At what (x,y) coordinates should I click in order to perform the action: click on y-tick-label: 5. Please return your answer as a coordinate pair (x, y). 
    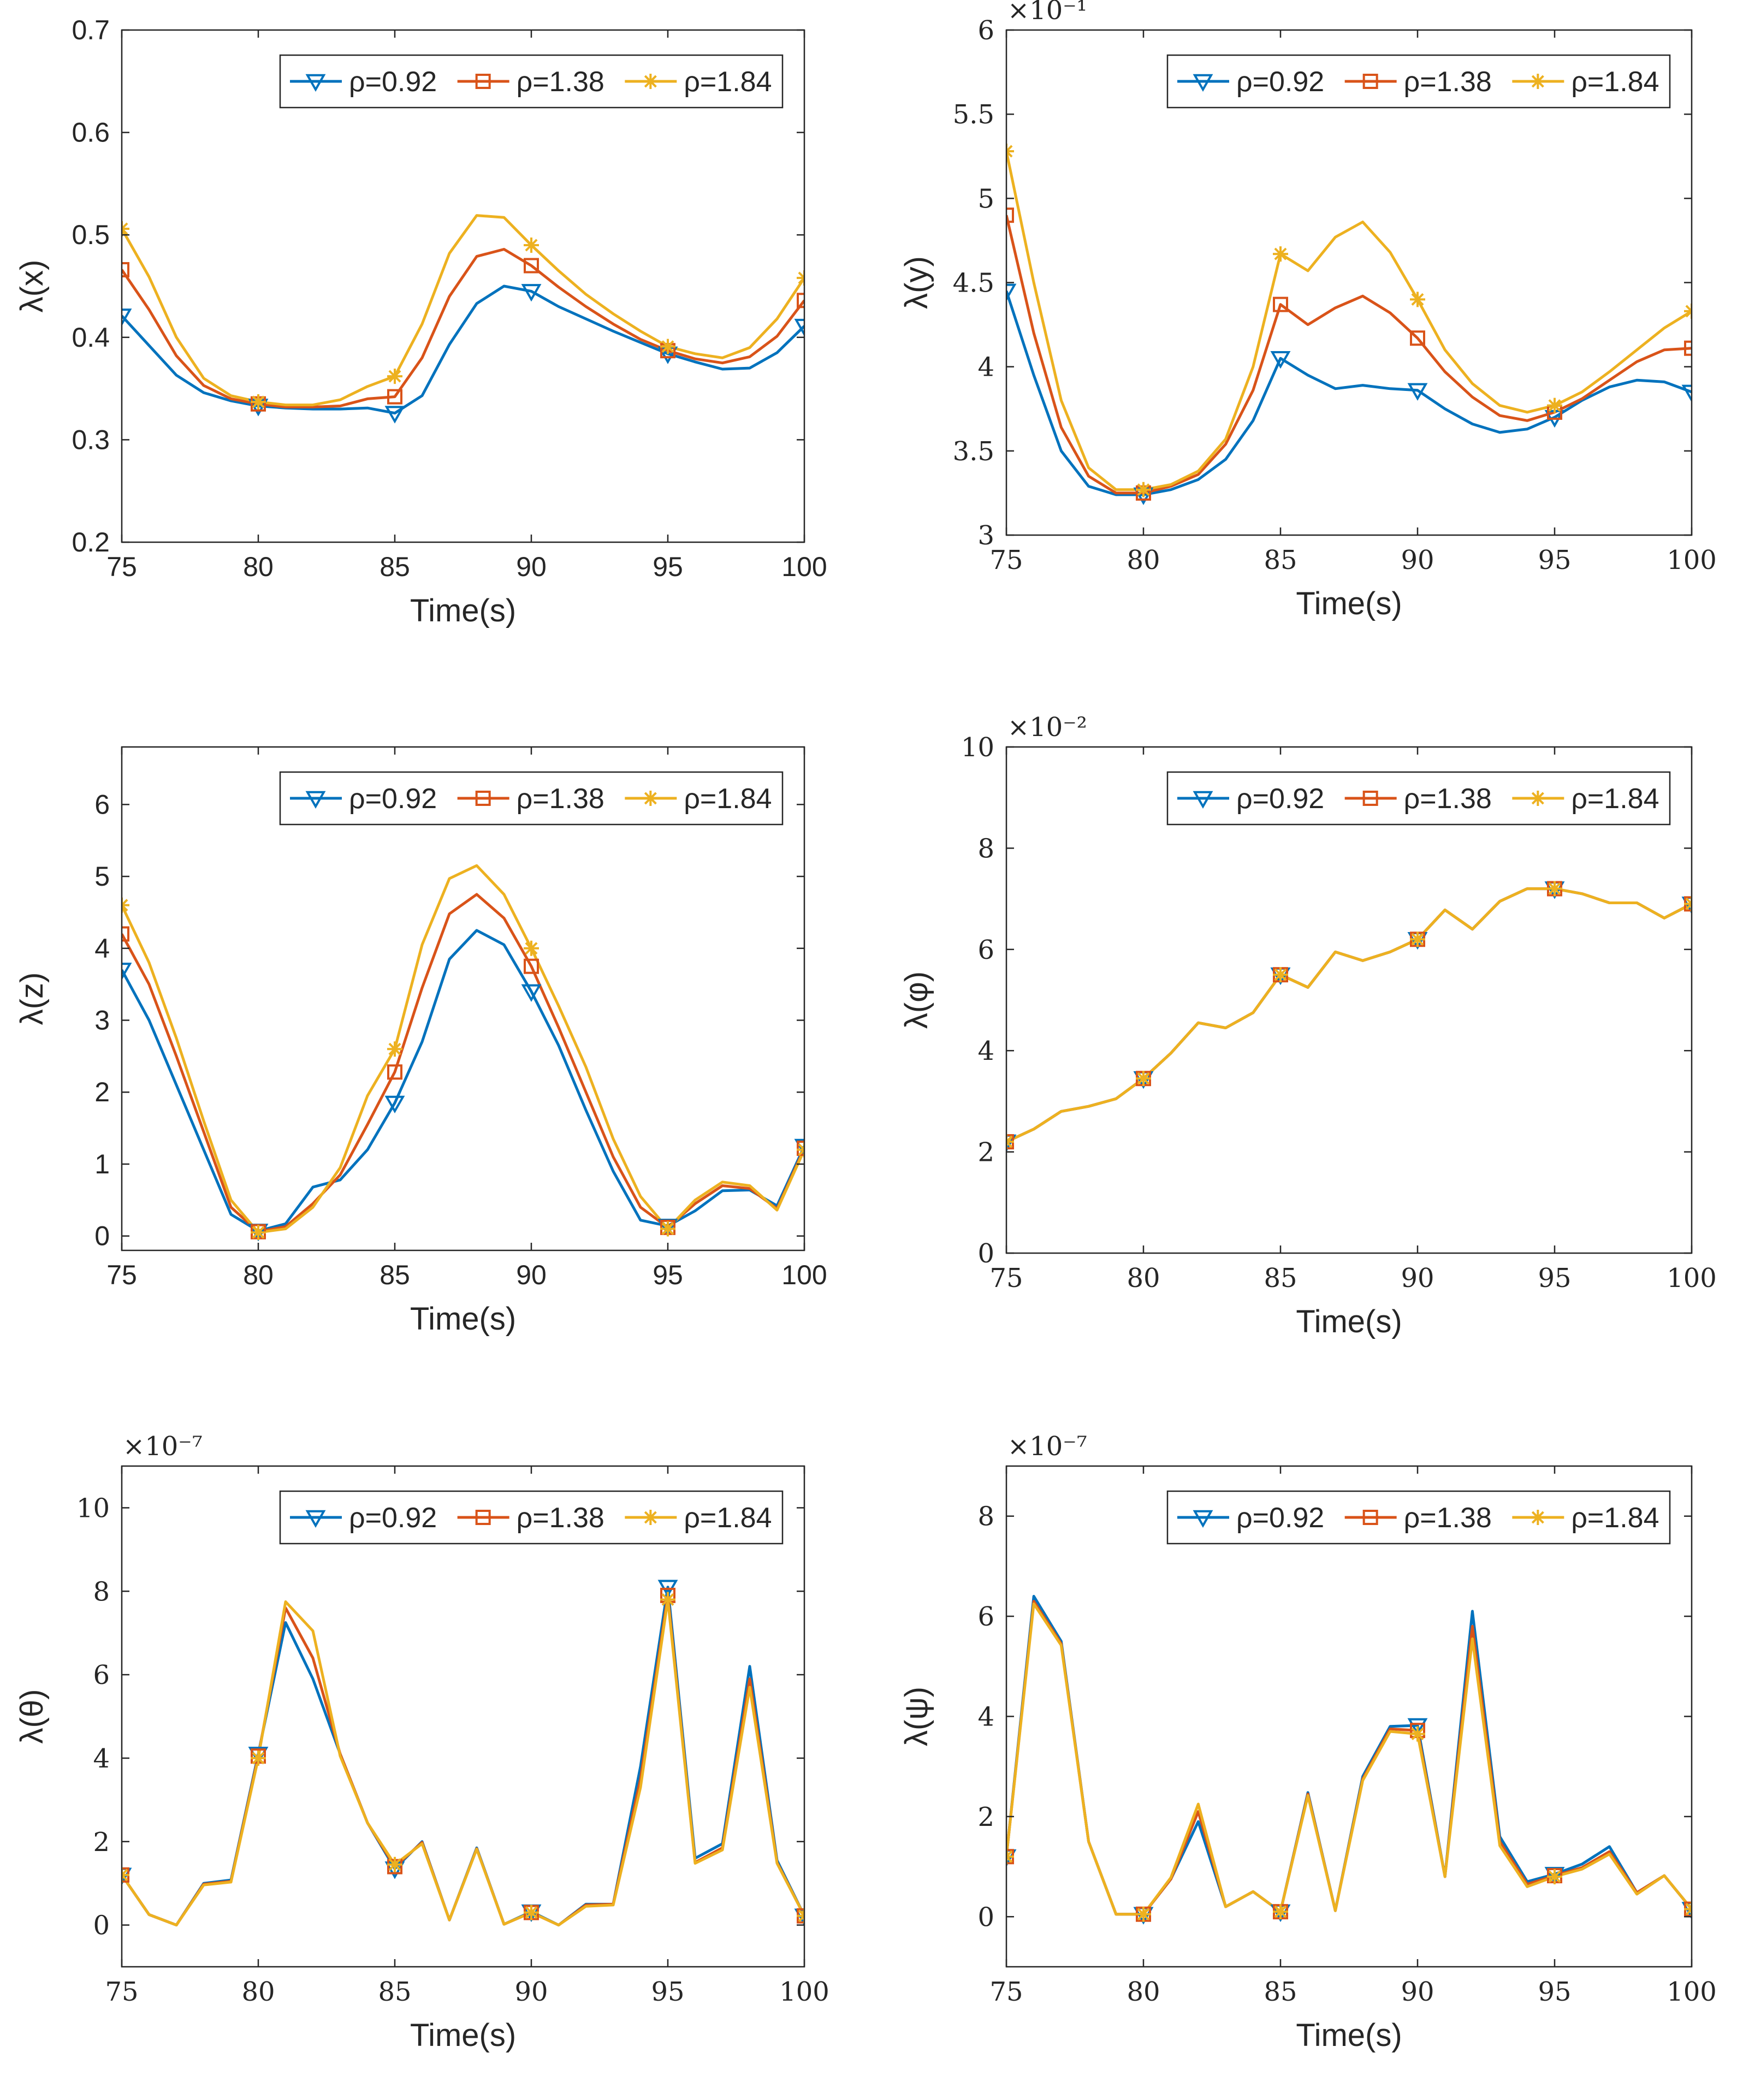
    Looking at the image, I should click on (102, 876).